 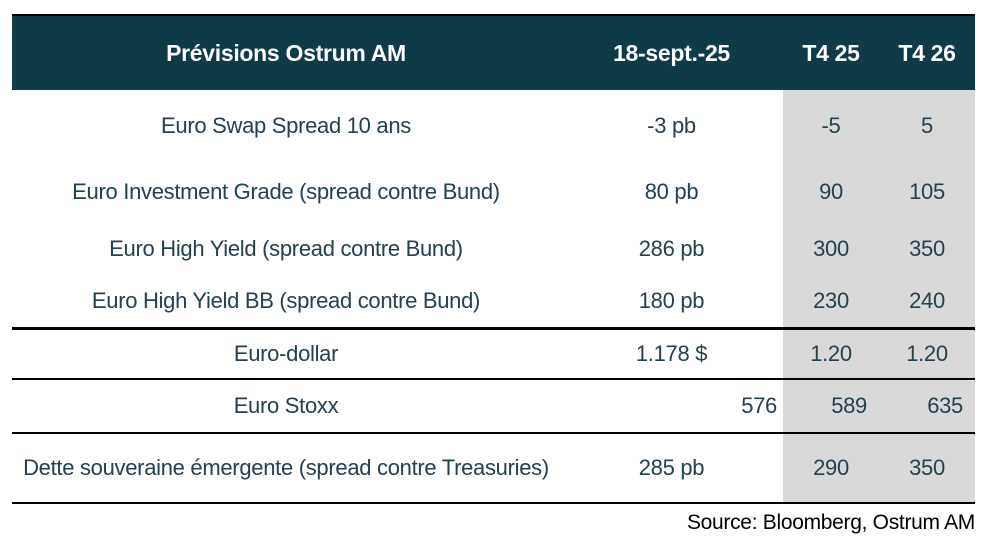 I want to click on current-value: 576, so click(x=759, y=405).